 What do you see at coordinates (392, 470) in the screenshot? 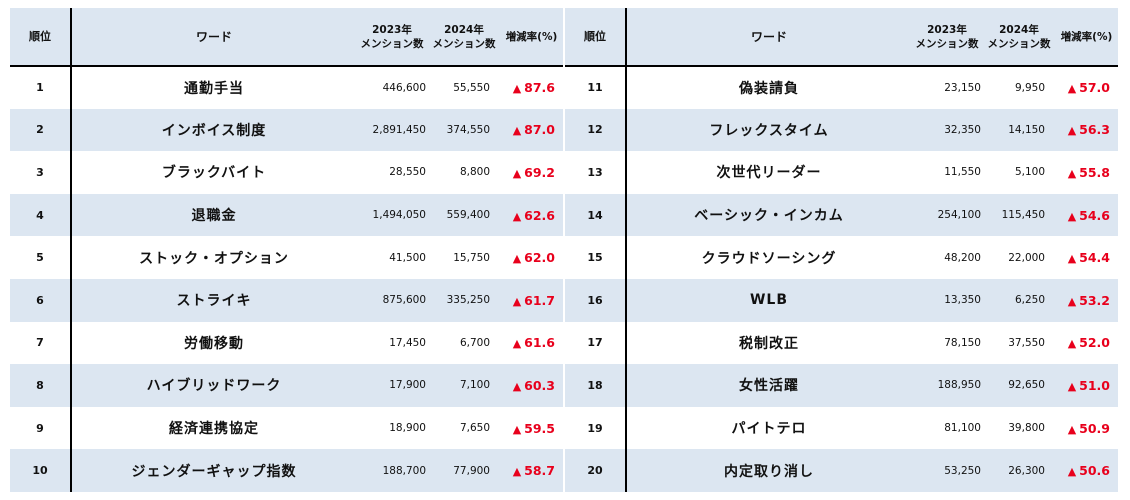
I see `mentions-2023-cell: 188,700` at bounding box center [392, 470].